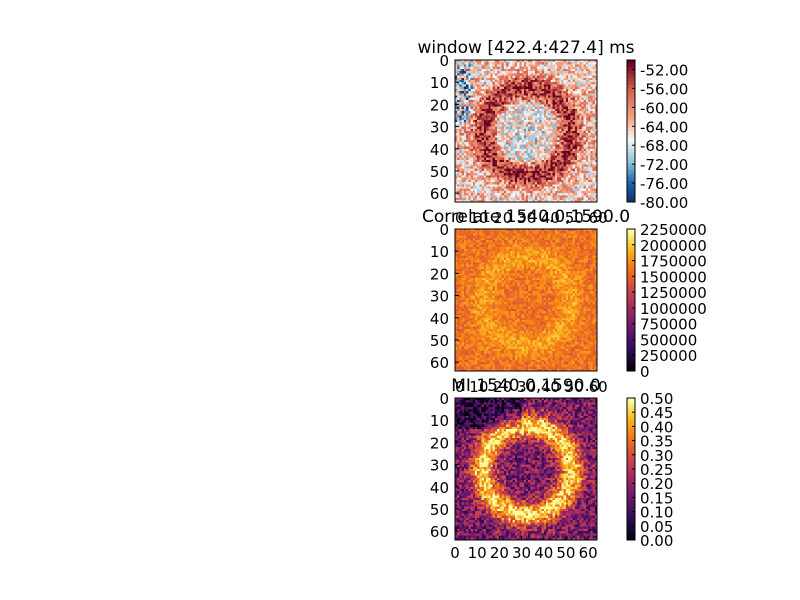 This screenshot has height=600, width=800. Describe the element at coordinates (664, 89) in the screenshot. I see `colorbar-tick-label: -56.00` at that location.